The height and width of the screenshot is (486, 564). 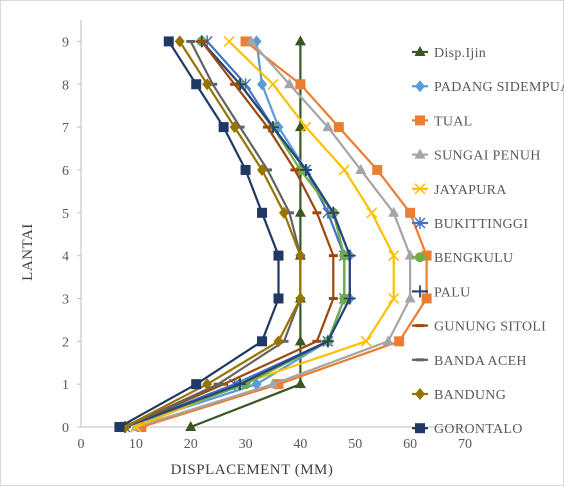 What do you see at coordinates (410, 444) in the screenshot?
I see `x-tick-label: 60` at bounding box center [410, 444].